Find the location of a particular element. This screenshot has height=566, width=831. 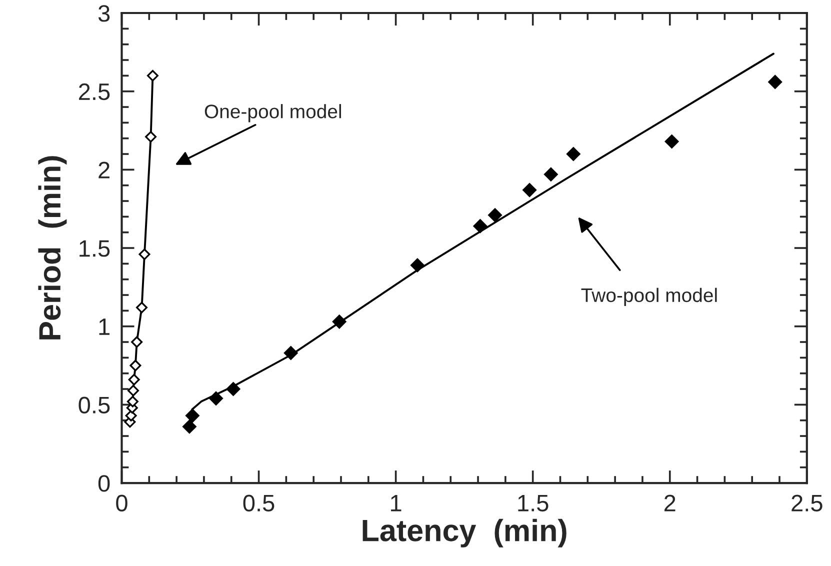

y-tick-label: 2 is located at coordinates (104, 170).